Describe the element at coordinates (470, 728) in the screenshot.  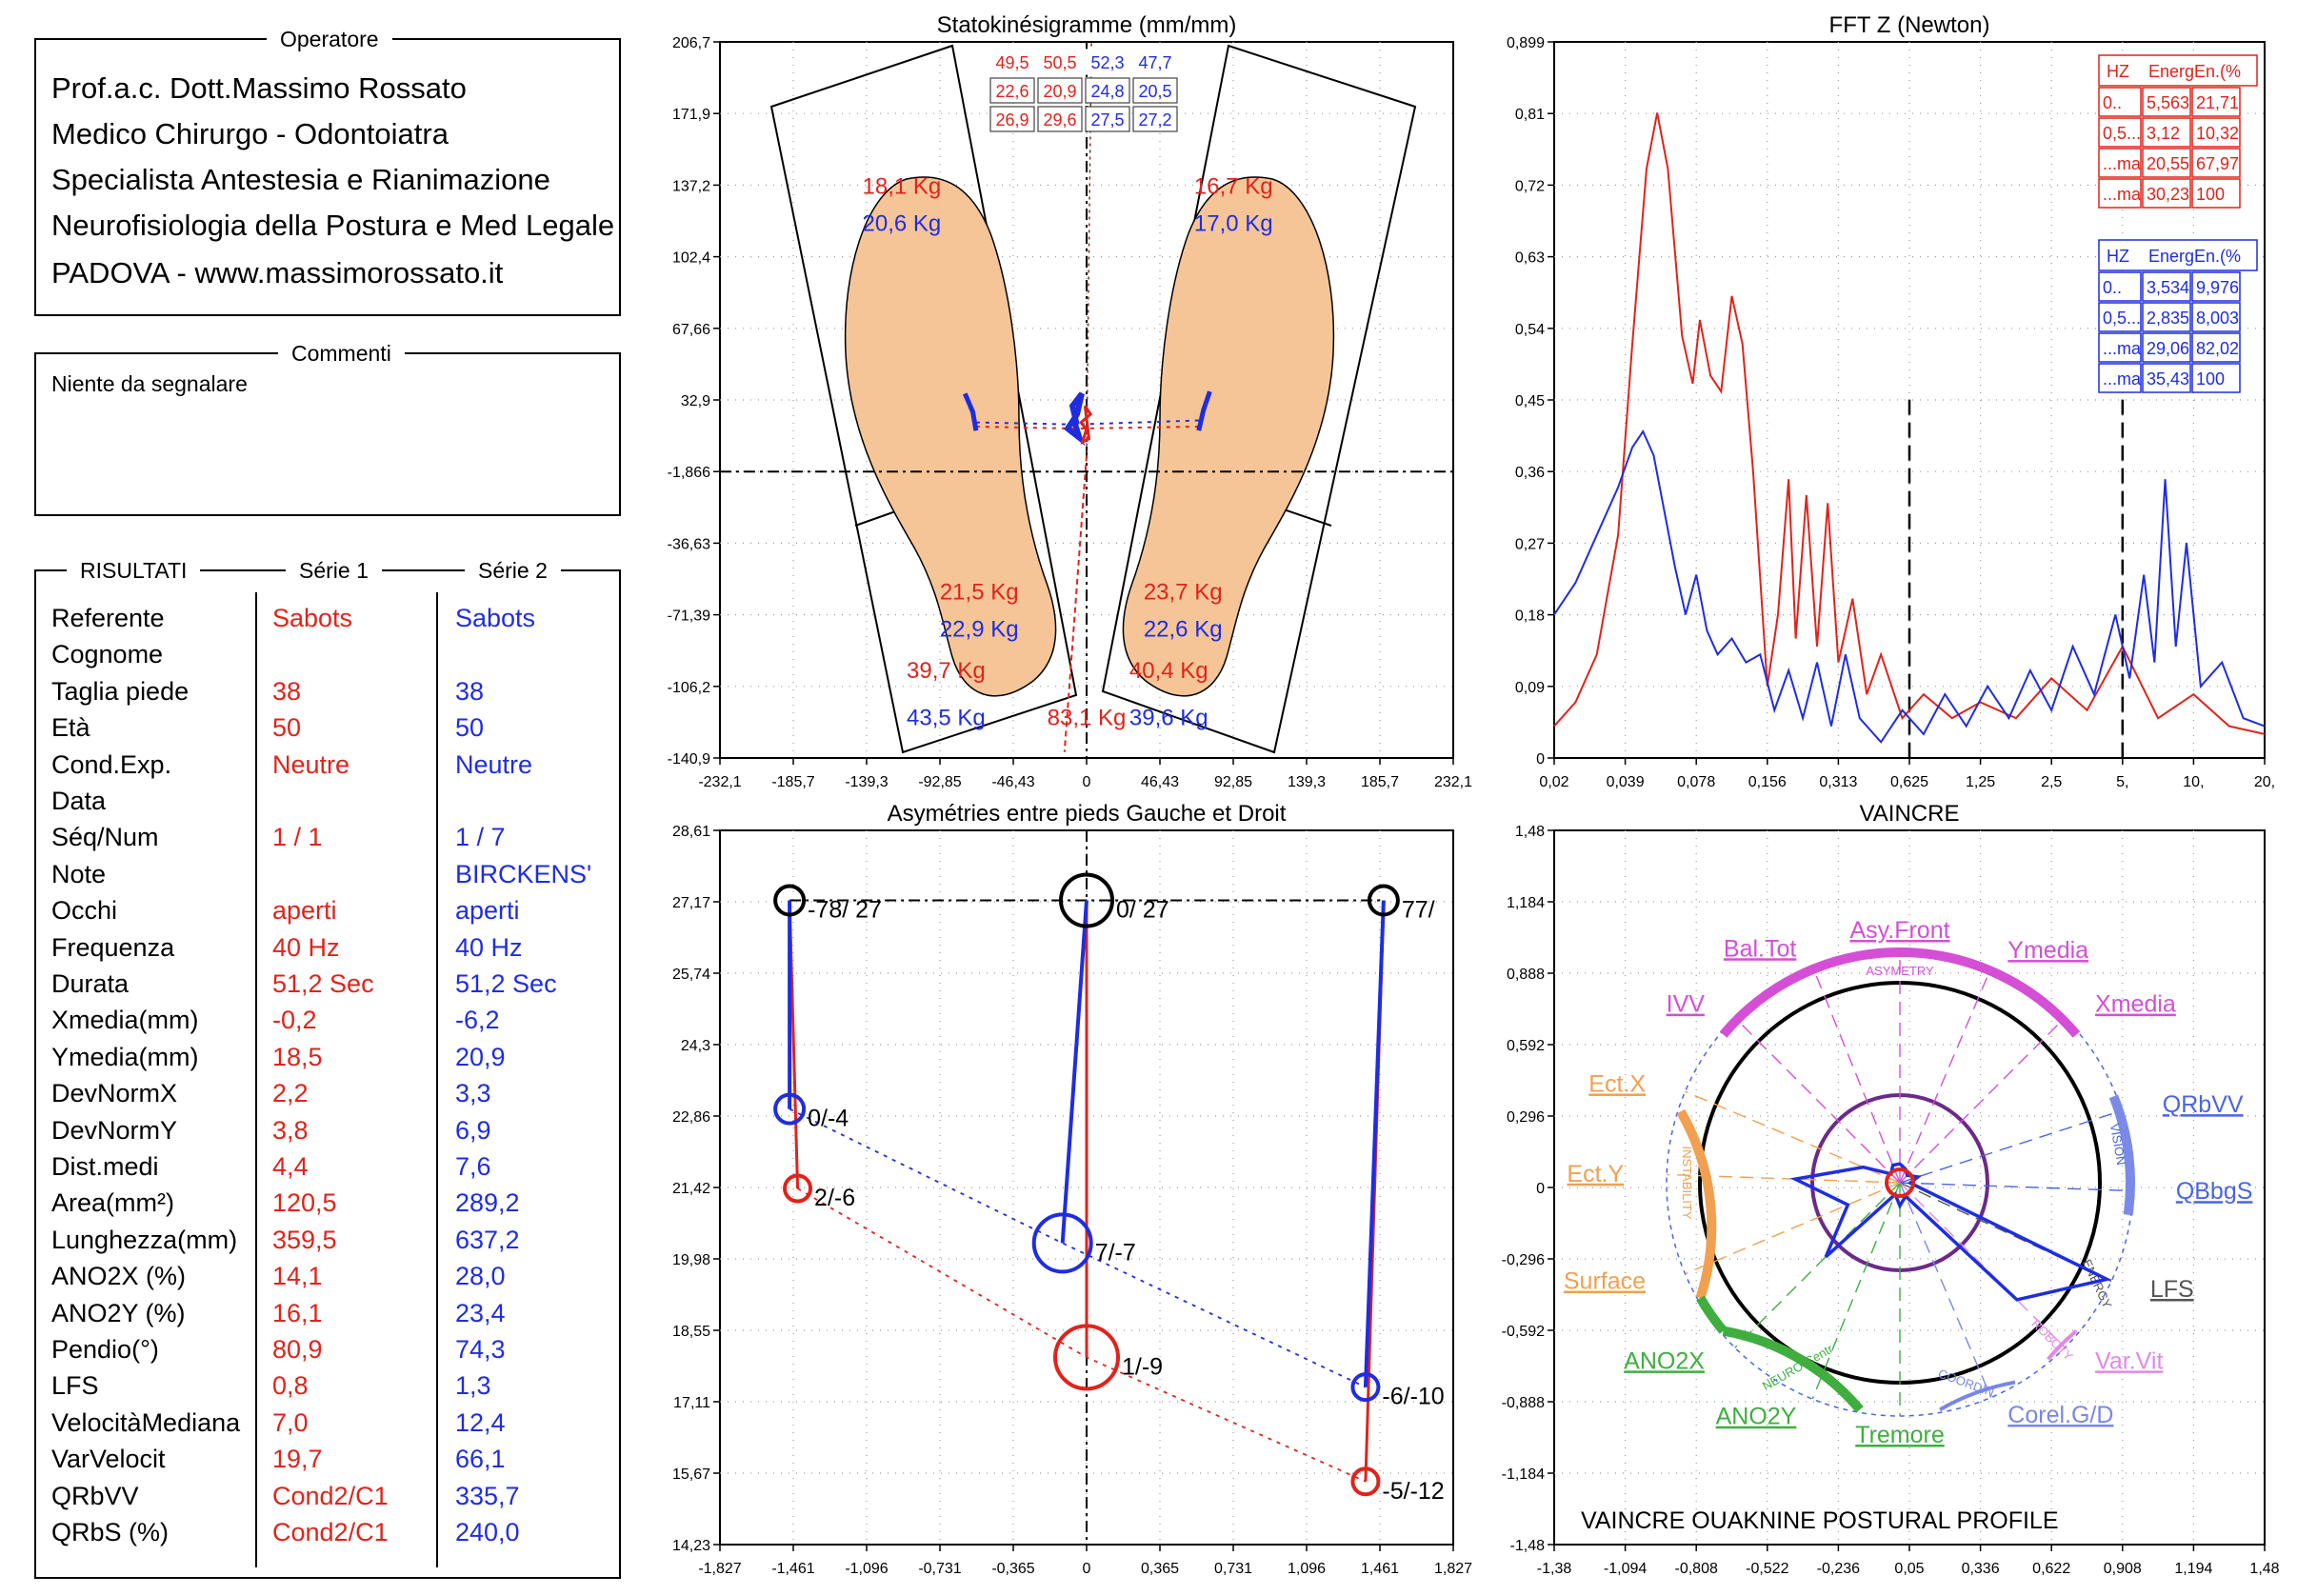
I see `results-series2-value: 50` at that location.